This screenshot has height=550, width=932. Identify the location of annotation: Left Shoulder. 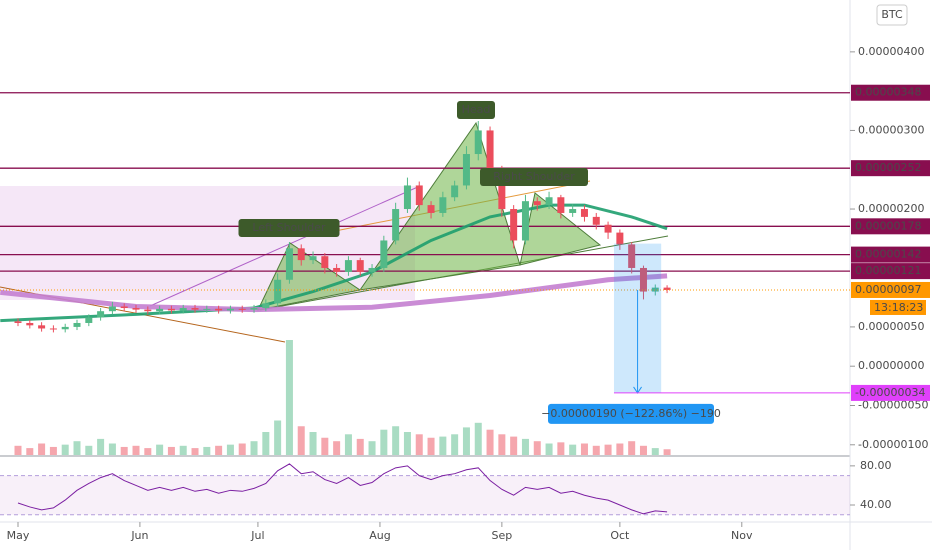
(289, 227).